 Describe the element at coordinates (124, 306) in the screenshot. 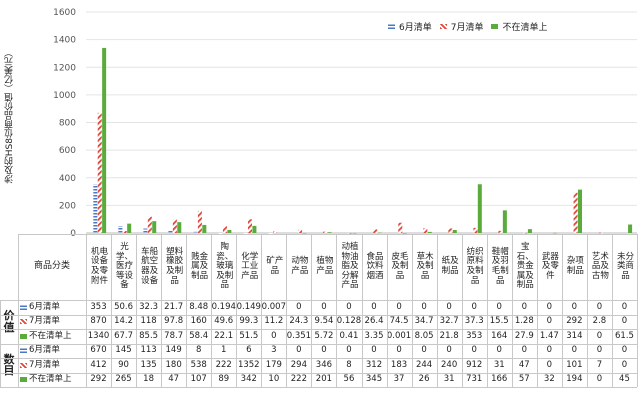

I see `value-cell: 50.6` at that location.